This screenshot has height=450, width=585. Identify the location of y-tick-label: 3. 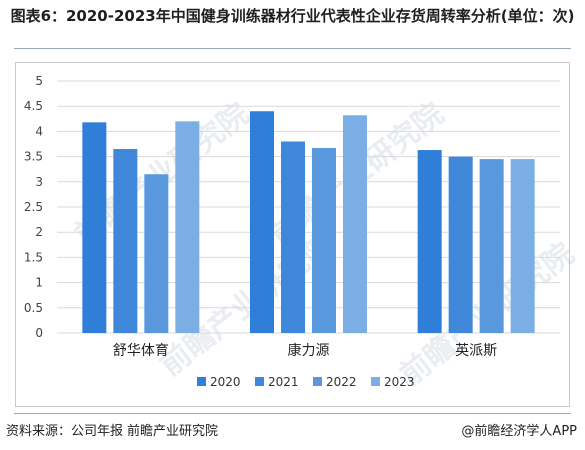
(39, 182).